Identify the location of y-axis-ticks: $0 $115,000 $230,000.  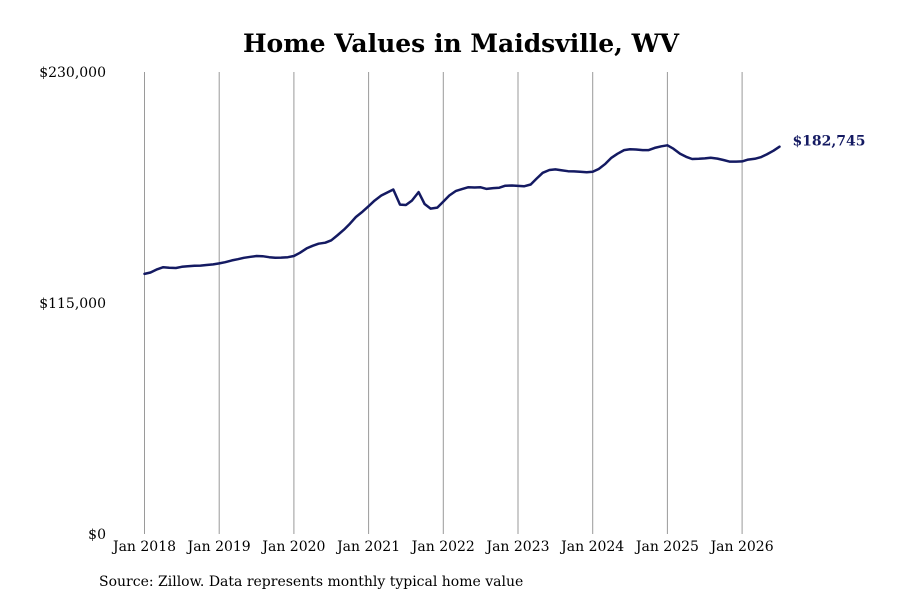
(72, 304).